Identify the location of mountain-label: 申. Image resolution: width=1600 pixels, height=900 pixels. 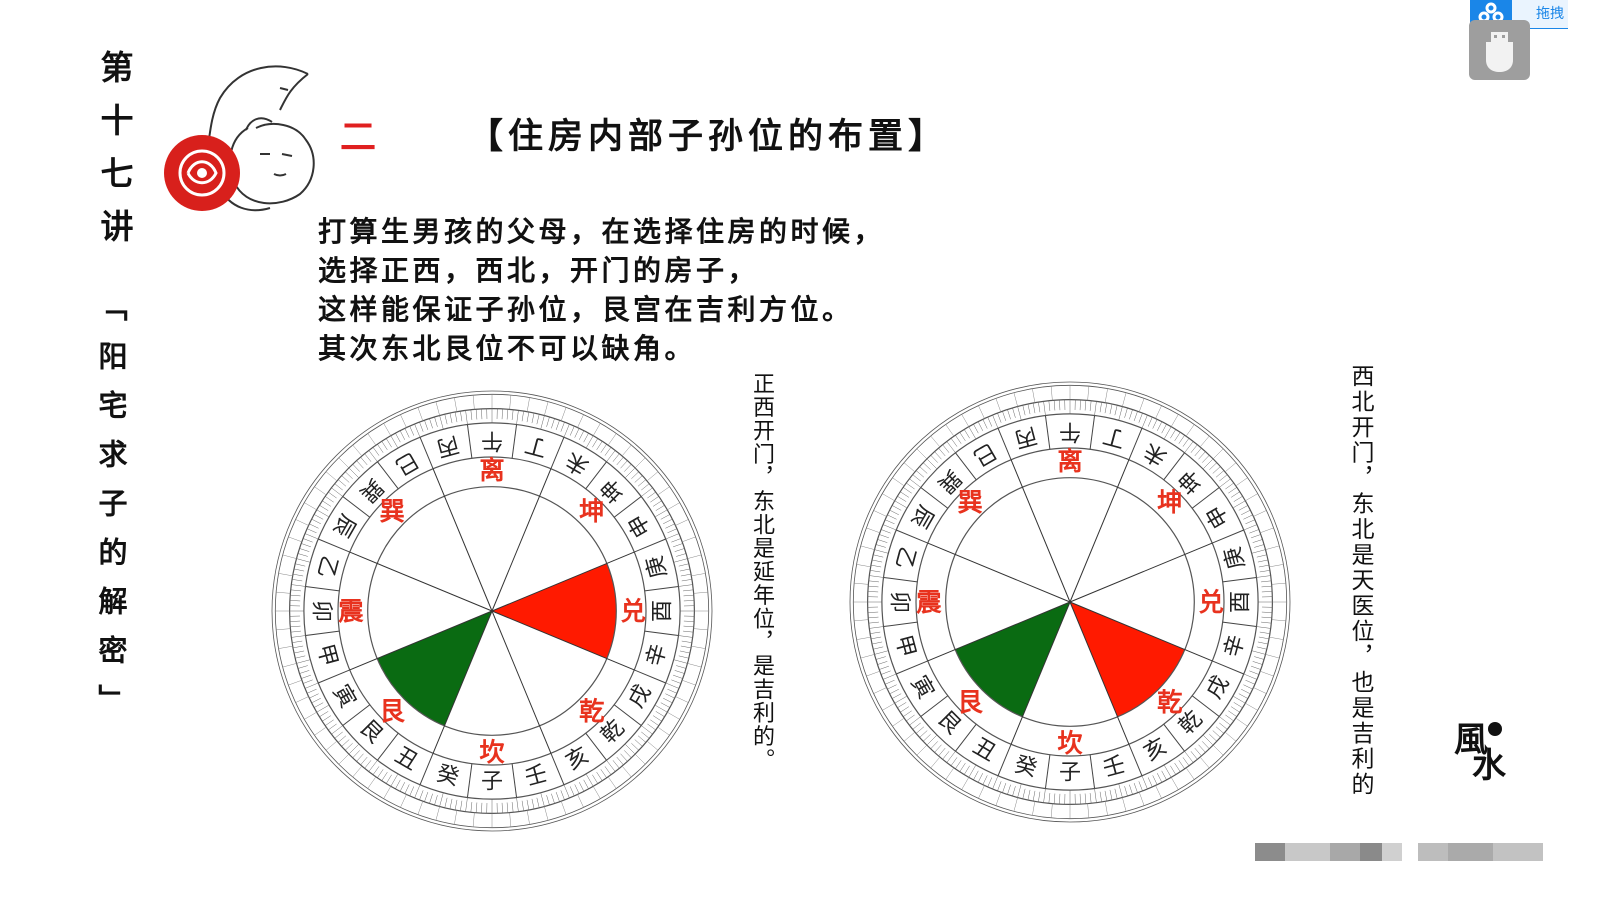
(1218, 517).